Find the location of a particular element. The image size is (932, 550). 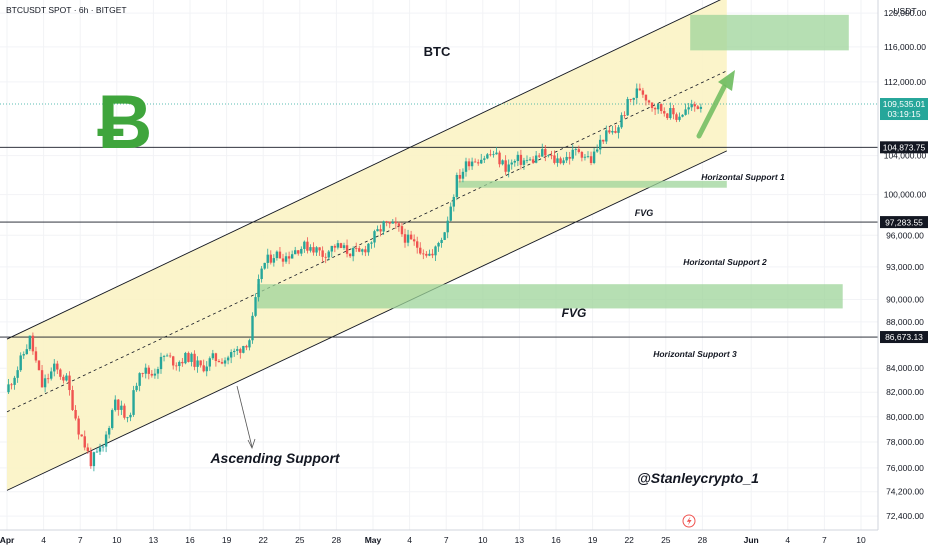

time-tick-label: 16 is located at coordinates (556, 540).